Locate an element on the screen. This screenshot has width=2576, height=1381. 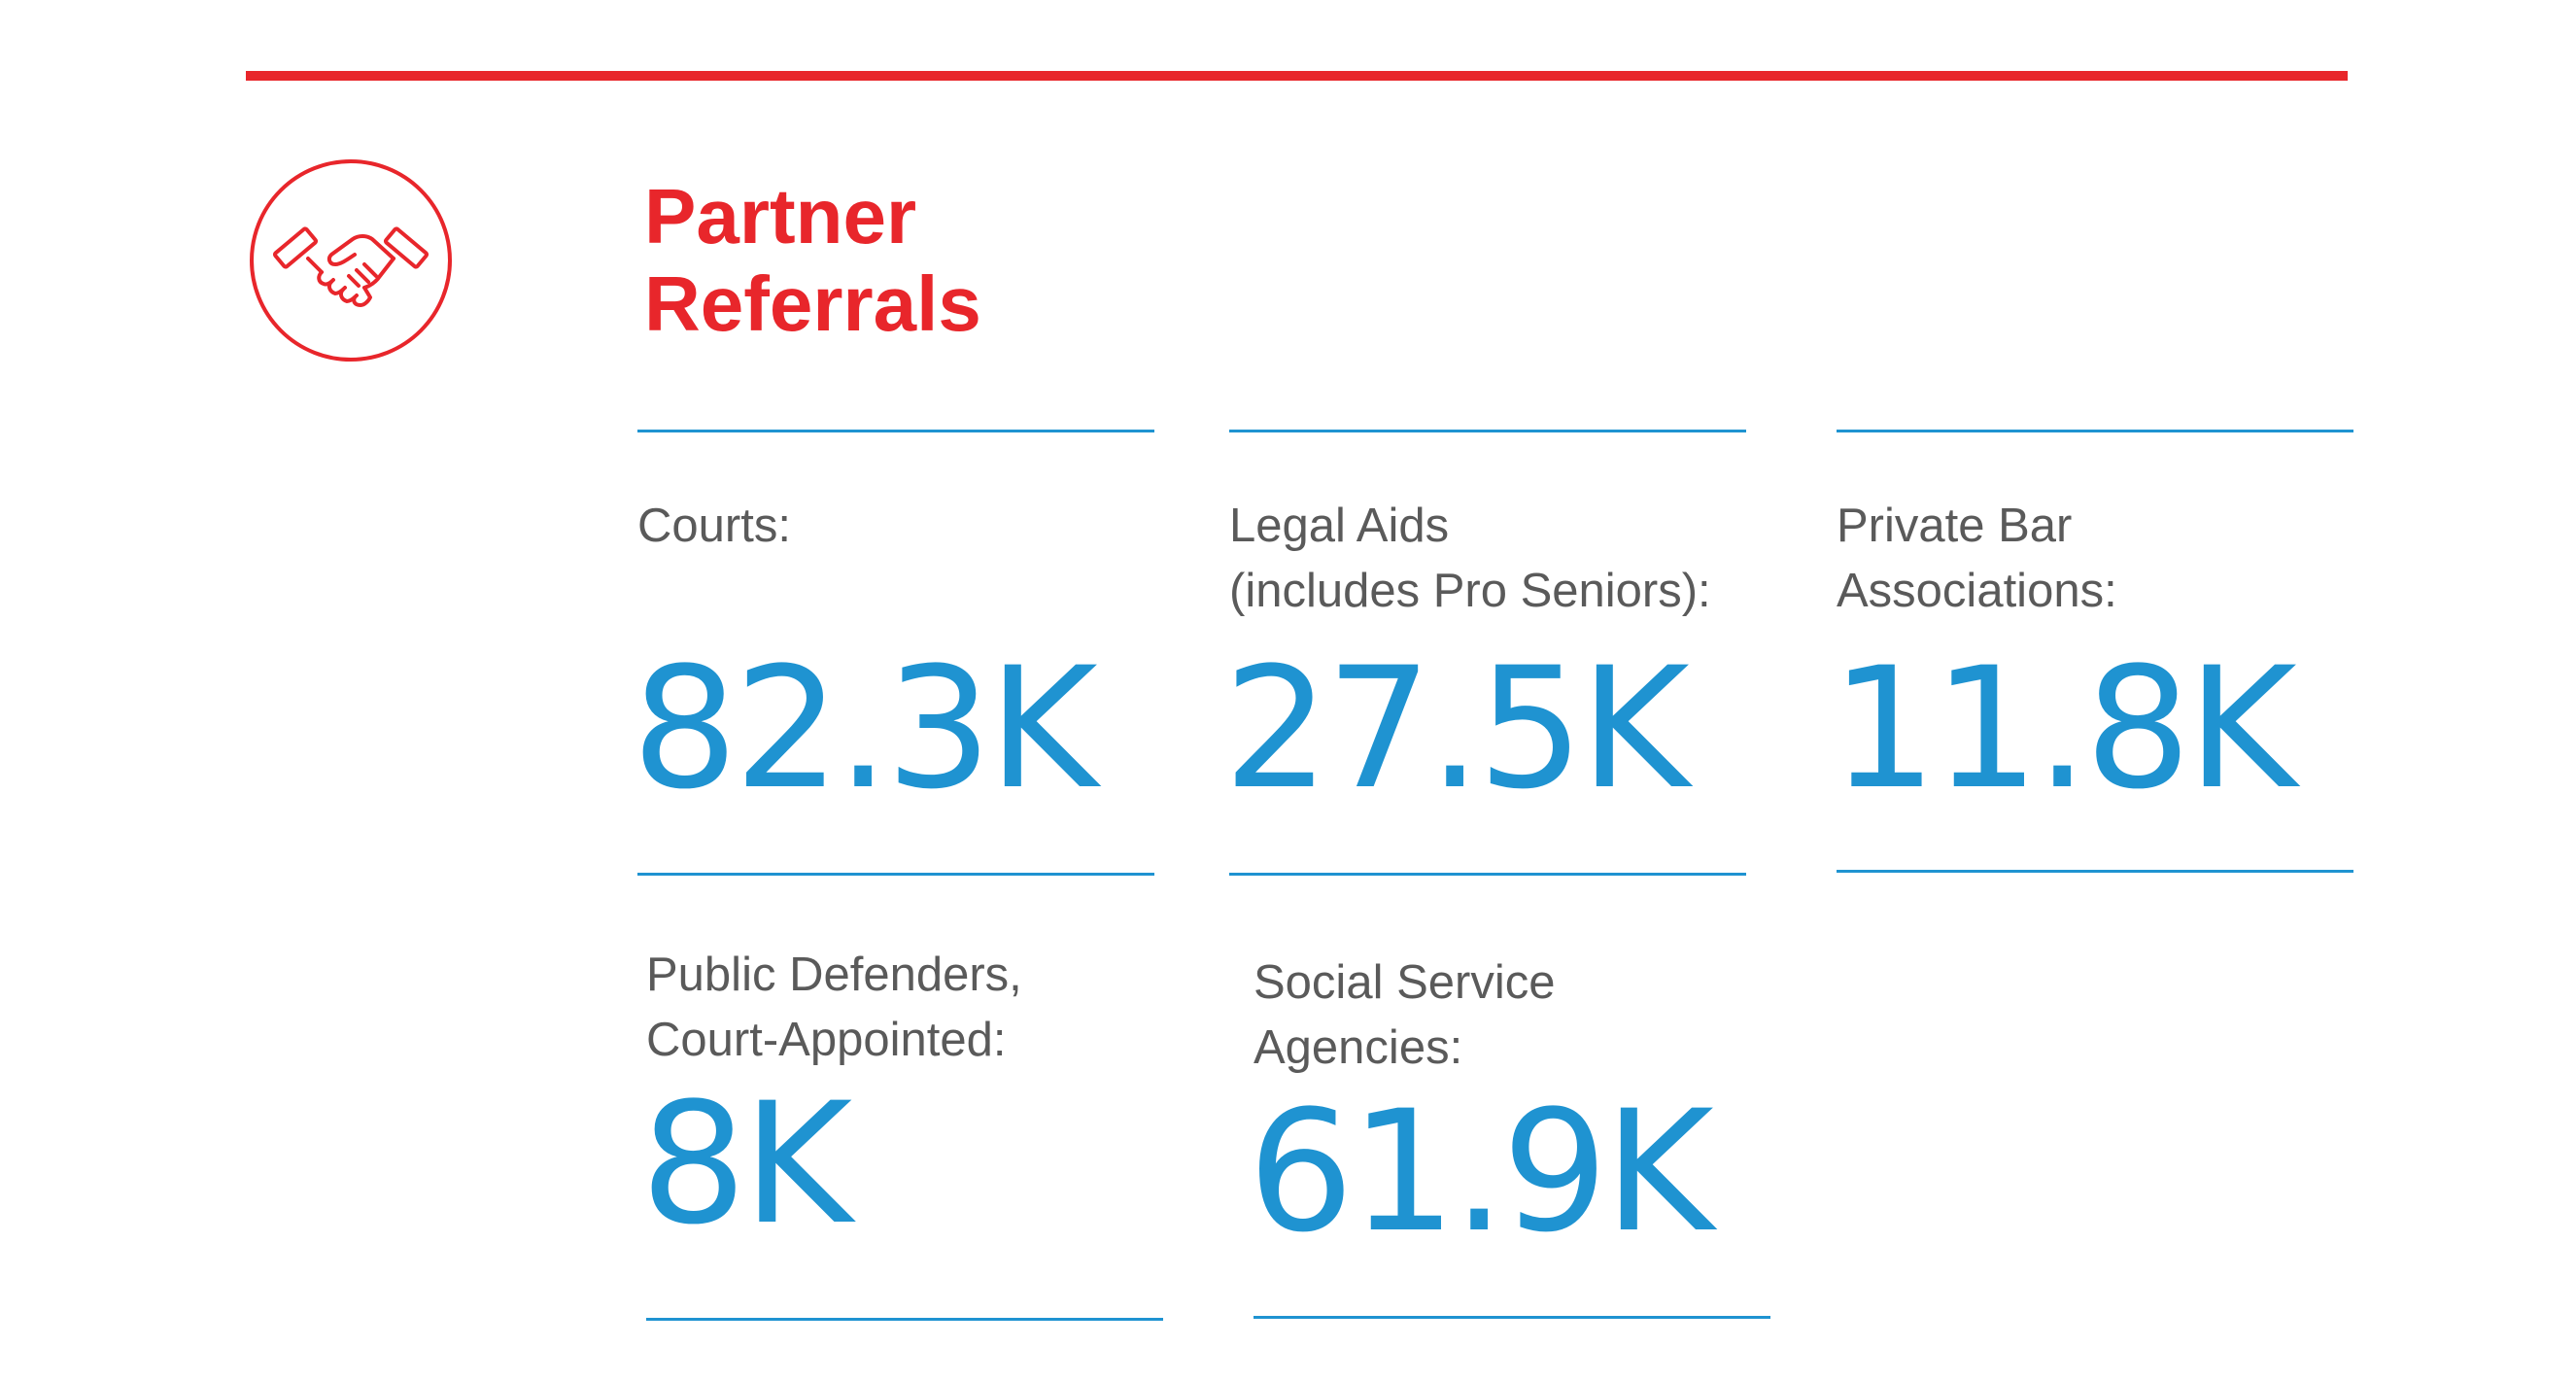
stat-legal-aids: Legal Aids (includes Pro Seniors): 27.5K is located at coordinates (1484, 653).